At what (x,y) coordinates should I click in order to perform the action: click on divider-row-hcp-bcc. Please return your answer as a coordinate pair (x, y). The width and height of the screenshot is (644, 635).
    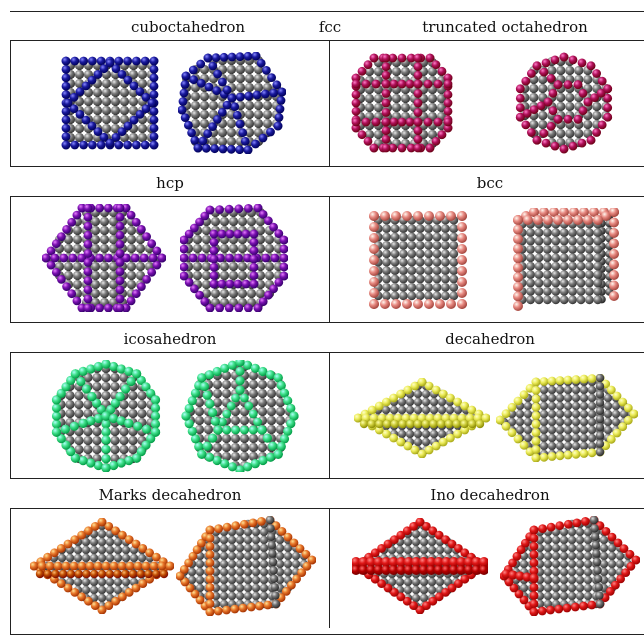
    Looking at the image, I should click on (329, 259).